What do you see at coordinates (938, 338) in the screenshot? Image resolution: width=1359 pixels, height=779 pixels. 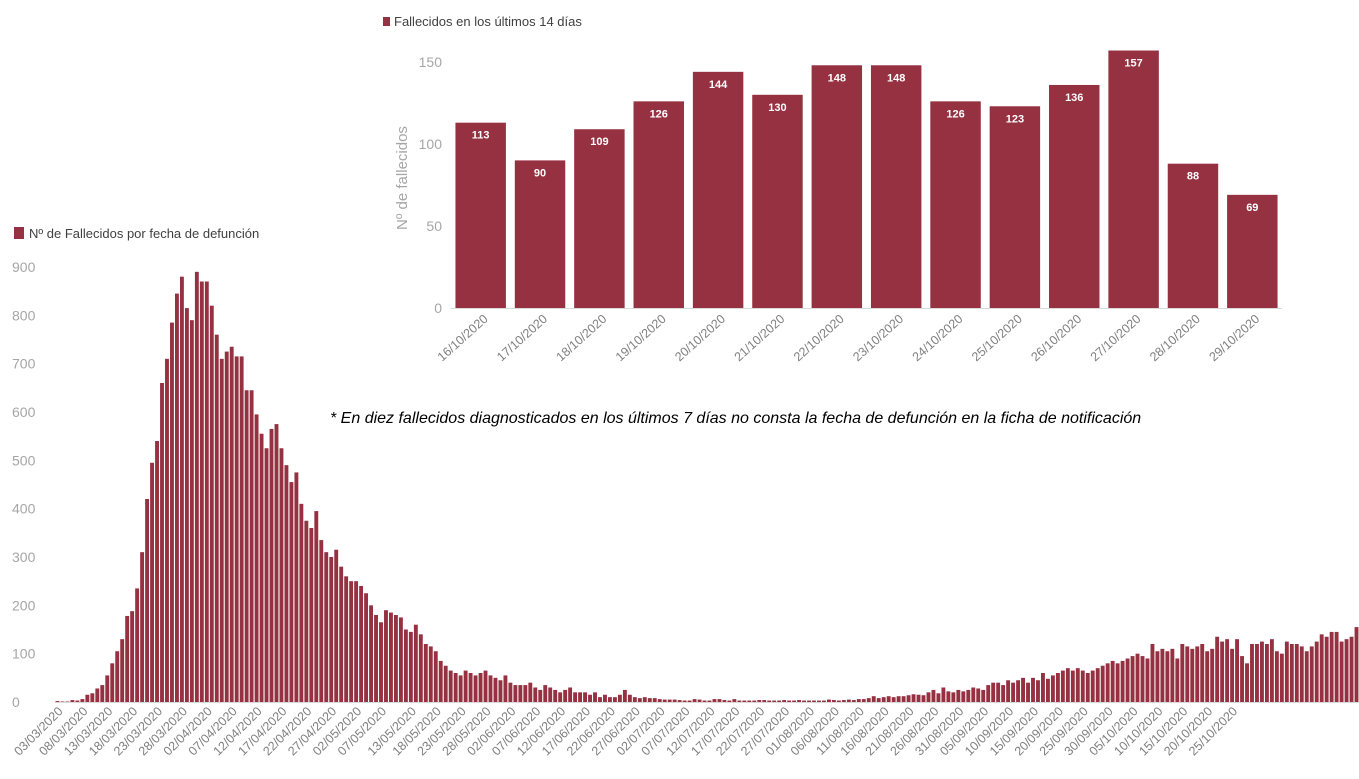 I see `inset-x-tick-label: 24/10/2020` at bounding box center [938, 338].